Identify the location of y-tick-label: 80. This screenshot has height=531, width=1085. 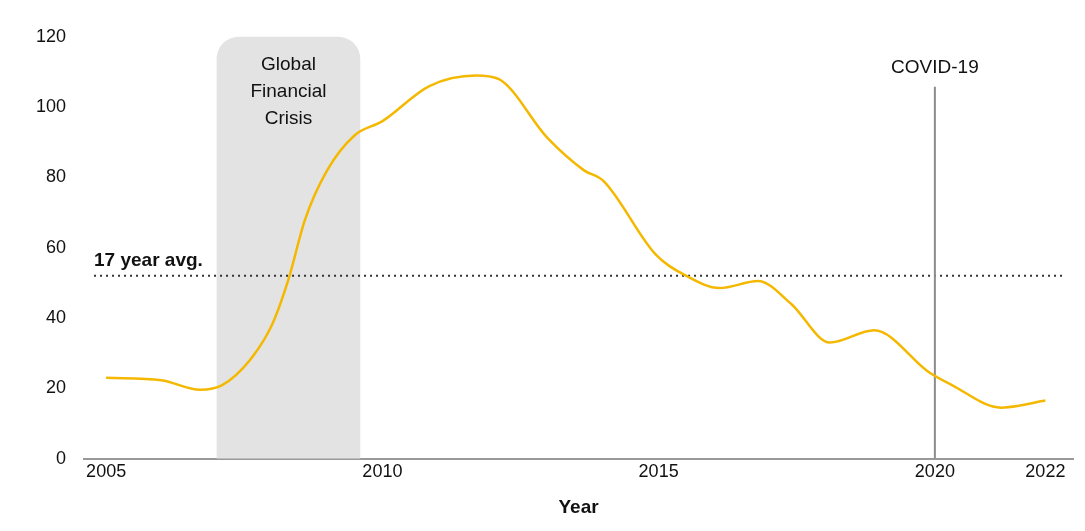
(56, 176).